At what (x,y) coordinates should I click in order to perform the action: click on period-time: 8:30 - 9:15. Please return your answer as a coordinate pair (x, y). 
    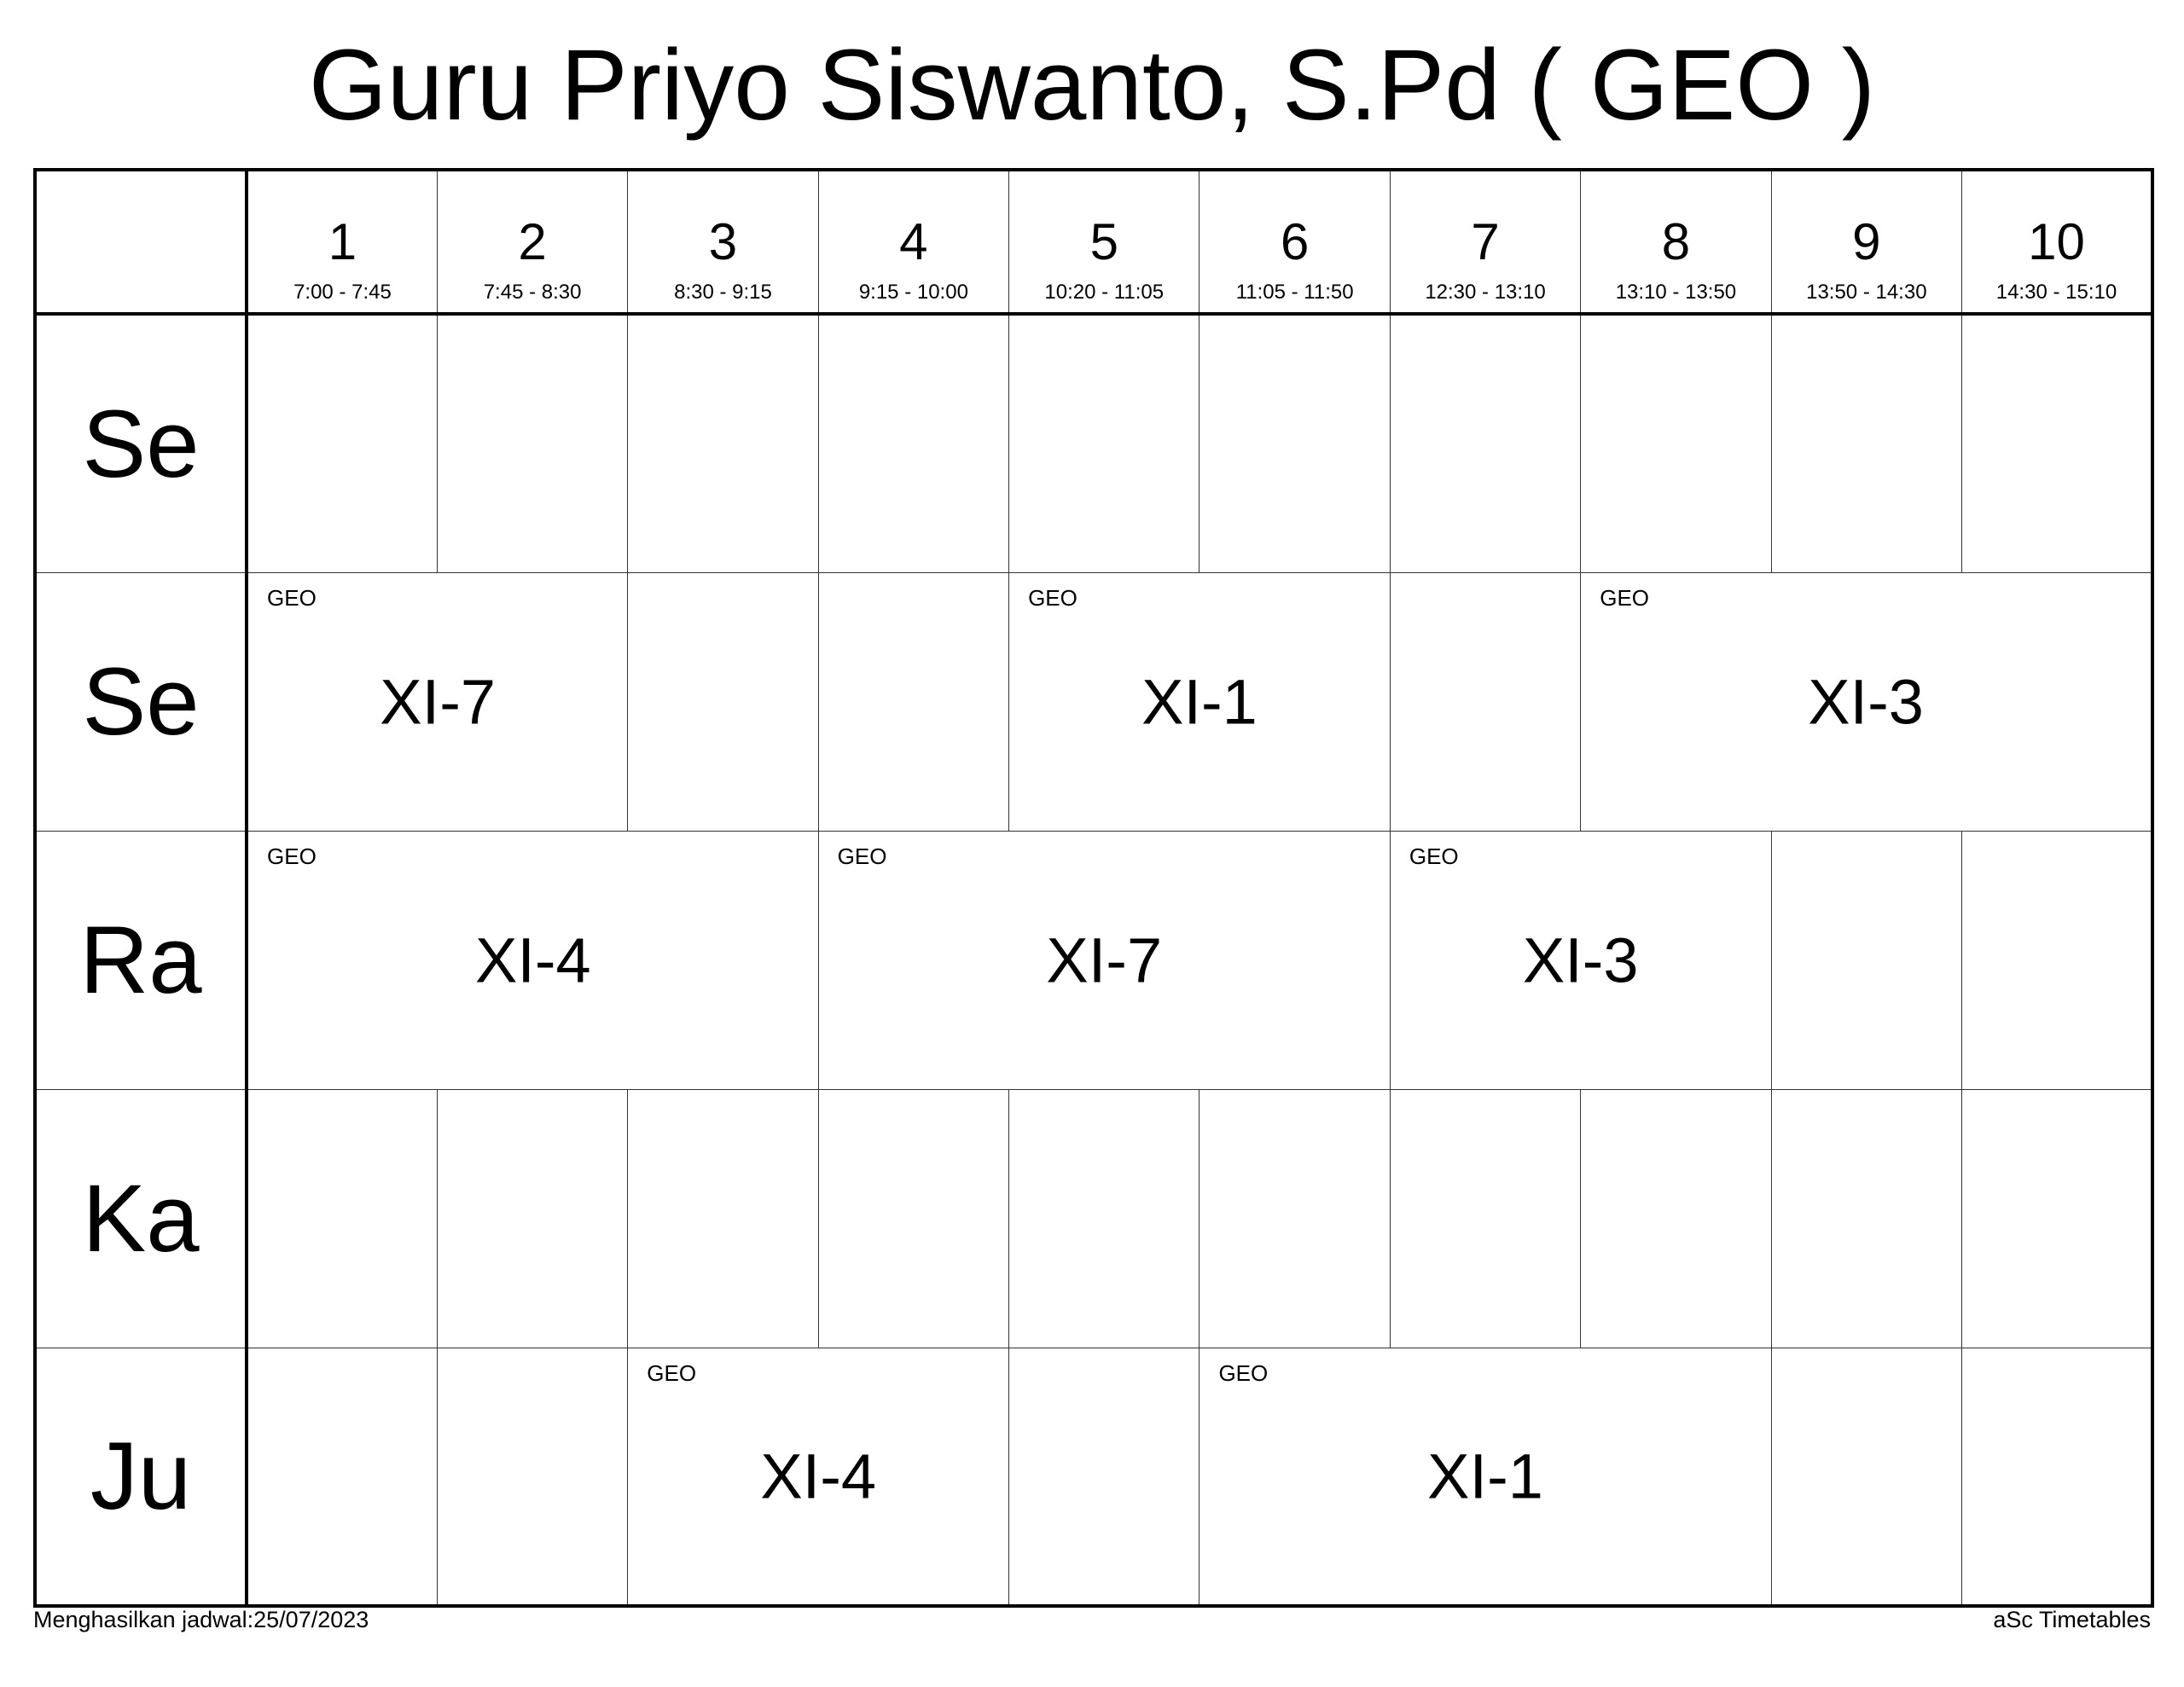
    Looking at the image, I should click on (723, 293).